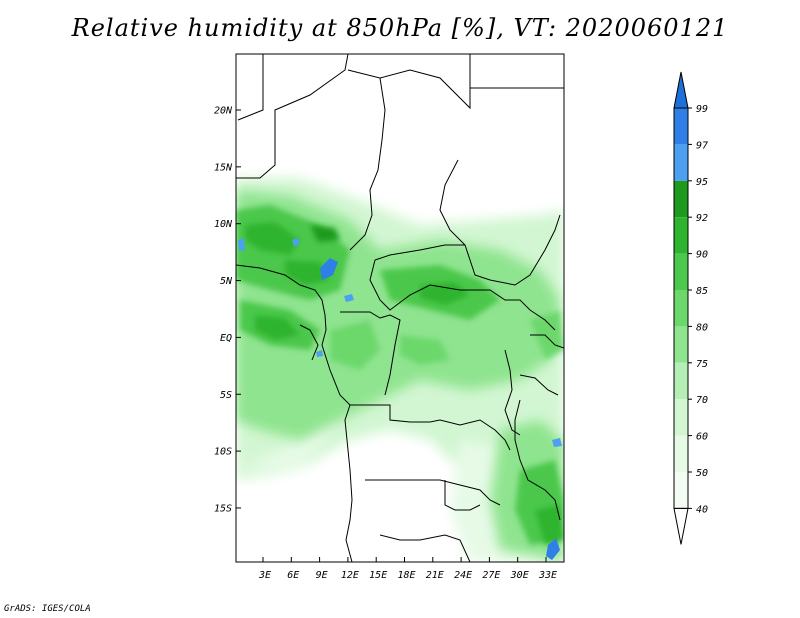 This screenshot has height=618, width=800. What do you see at coordinates (293, 575) in the screenshot?
I see `lon-tick-label: 6E` at bounding box center [293, 575].